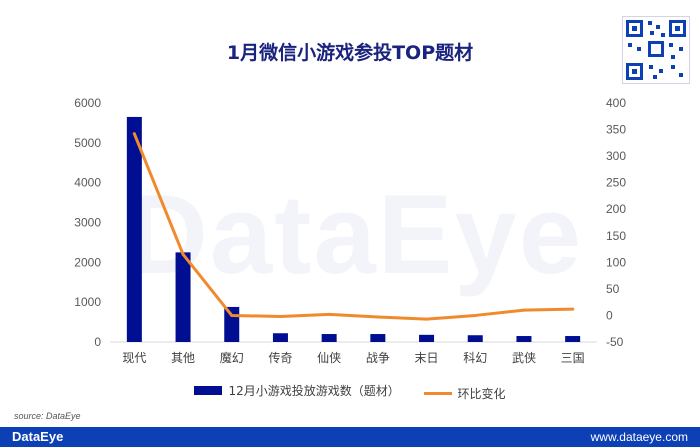 The height and width of the screenshot is (447, 700). Describe the element at coordinates (353, 357) in the screenshot. I see `category-labels: 现代 其他 魔幻 传奇 仙侠 战争 末日 科幻 武侠 三国` at that location.